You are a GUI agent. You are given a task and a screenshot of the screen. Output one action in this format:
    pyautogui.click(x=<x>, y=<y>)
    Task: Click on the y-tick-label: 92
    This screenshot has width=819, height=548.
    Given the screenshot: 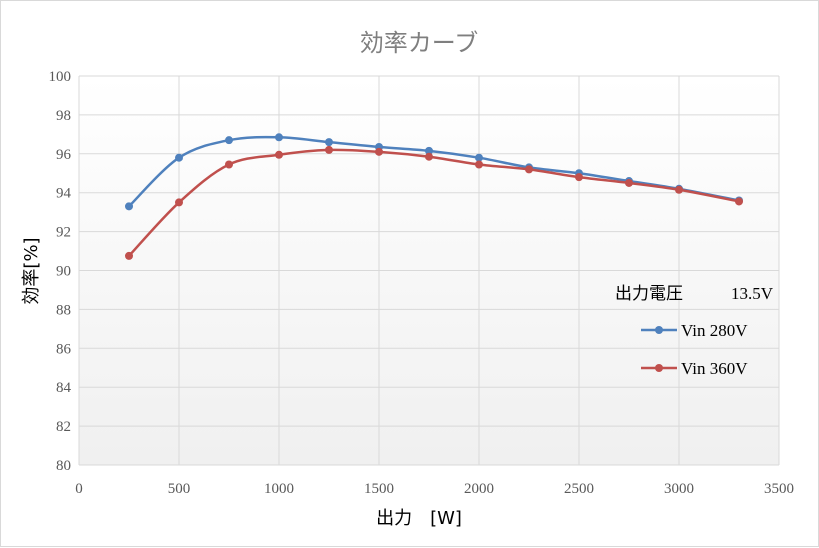 What is the action you would take?
    pyautogui.click(x=63, y=233)
    